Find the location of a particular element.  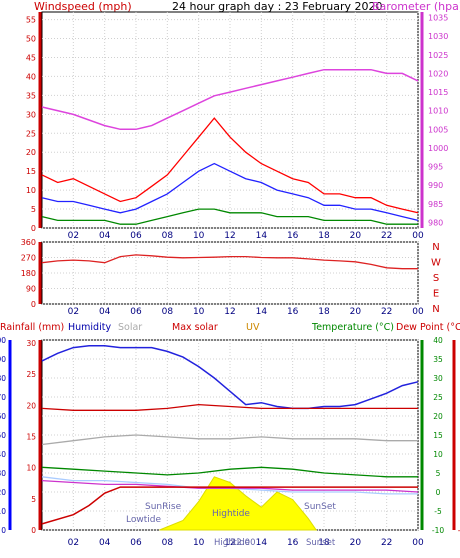

humidity-y-tick-1: 10 is located at coordinates (3, 511).